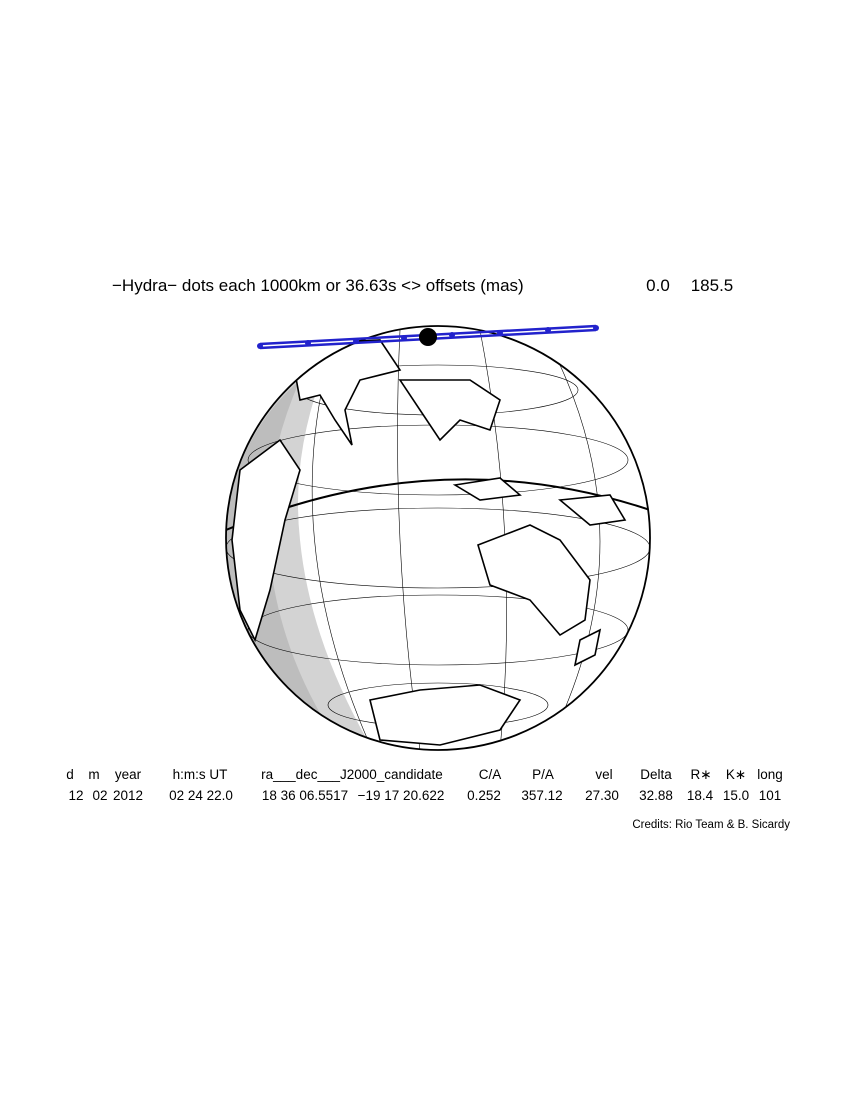  What do you see at coordinates (401, 795) in the screenshot?
I see `value-cell: −19 17 20.622` at bounding box center [401, 795].